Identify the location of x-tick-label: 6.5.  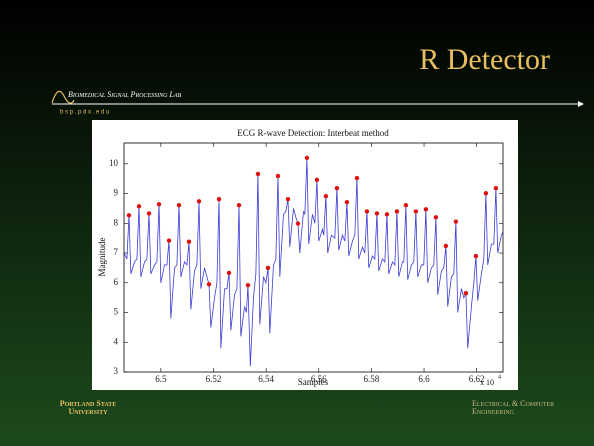
(161, 379).